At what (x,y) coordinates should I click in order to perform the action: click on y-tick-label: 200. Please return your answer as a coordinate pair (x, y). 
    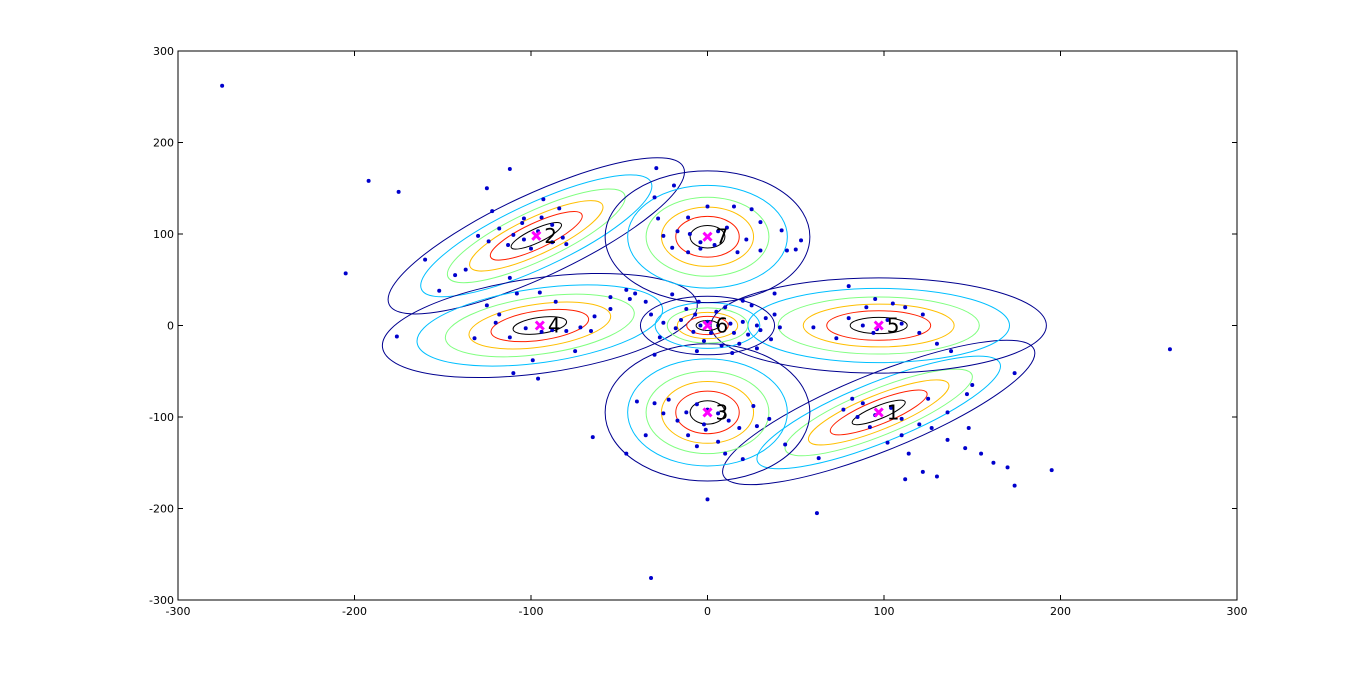
    Looking at the image, I should click on (163, 143).